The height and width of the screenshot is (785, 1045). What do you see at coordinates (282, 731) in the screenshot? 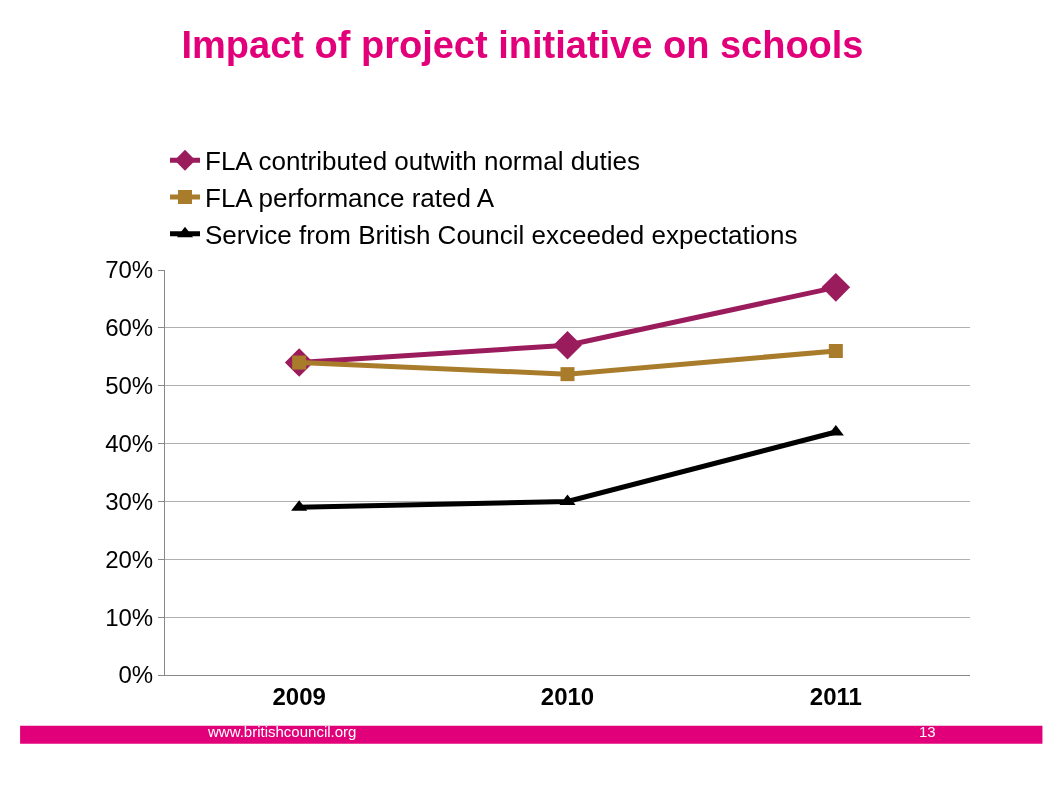
I see `text: www.britishcouncil.org` at bounding box center [282, 731].